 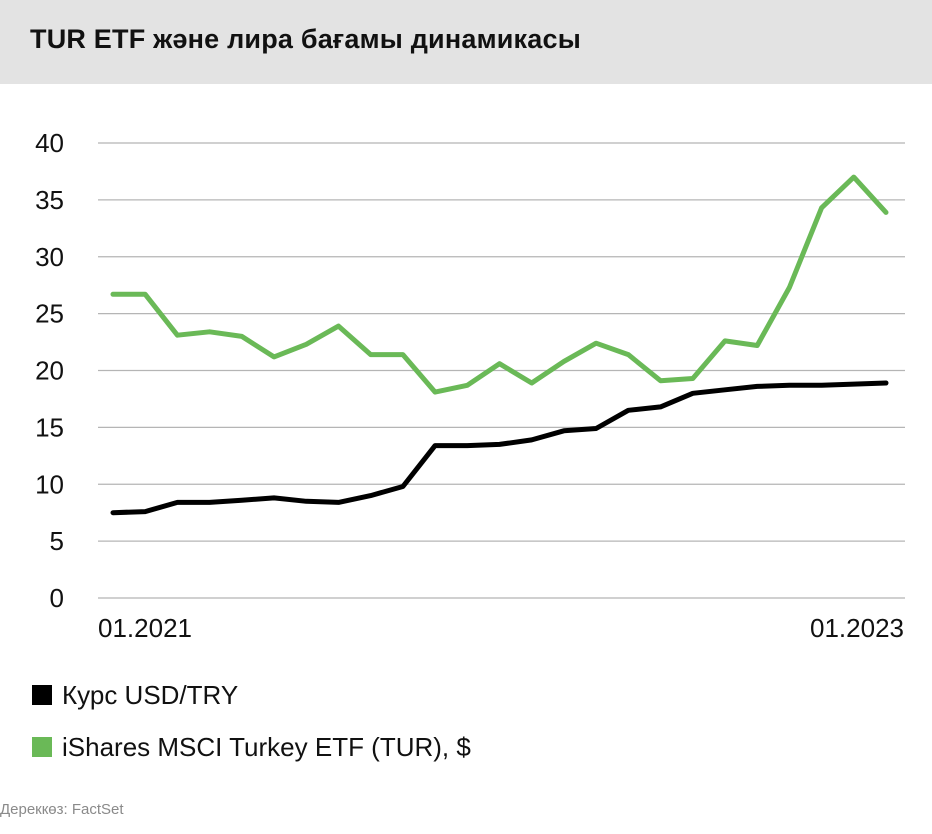 What do you see at coordinates (49, 257) in the screenshot?
I see `y-tick-label: 30` at bounding box center [49, 257].